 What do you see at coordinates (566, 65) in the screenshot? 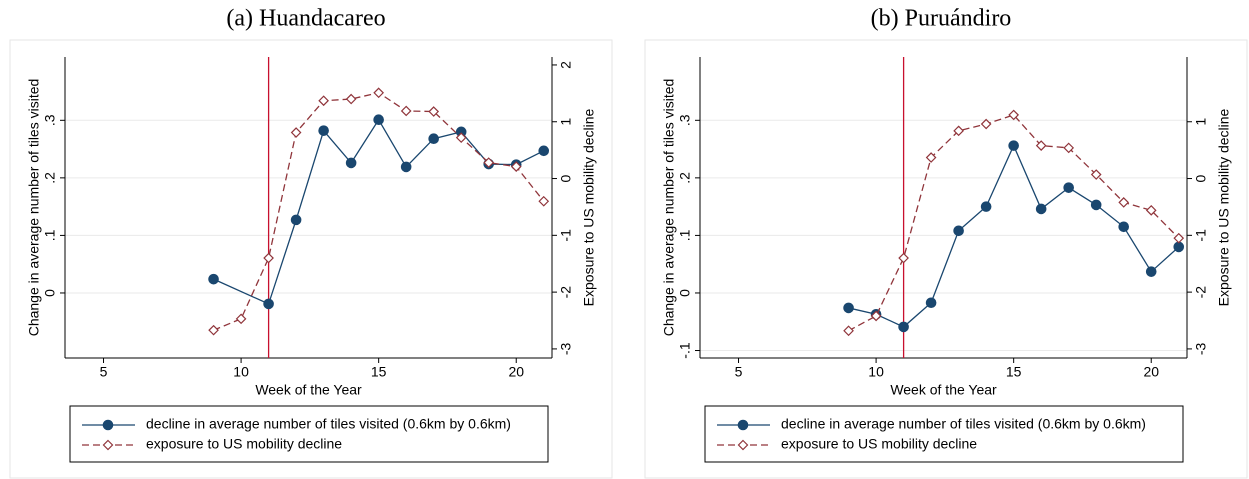
I see `y2-tick-label: 2` at bounding box center [566, 65].